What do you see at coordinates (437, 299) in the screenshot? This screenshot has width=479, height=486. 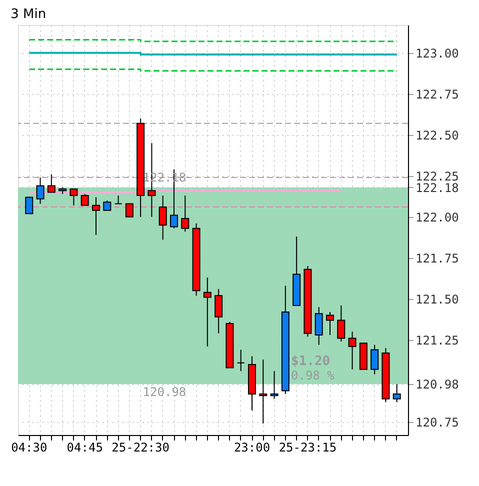 I see `y-tick-label: 121.50` at bounding box center [437, 299].